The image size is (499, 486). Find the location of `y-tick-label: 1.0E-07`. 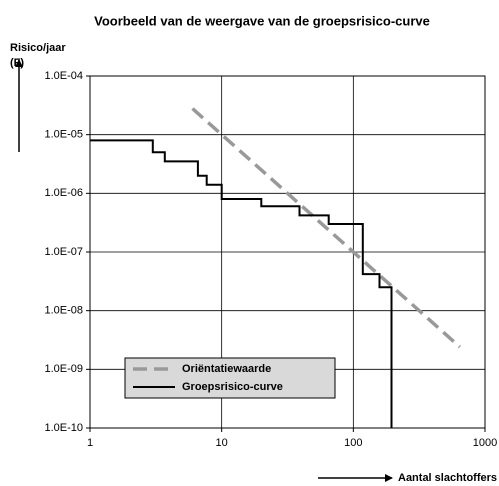

y-tick-label: 1.0E-07 is located at coordinates (63, 252).